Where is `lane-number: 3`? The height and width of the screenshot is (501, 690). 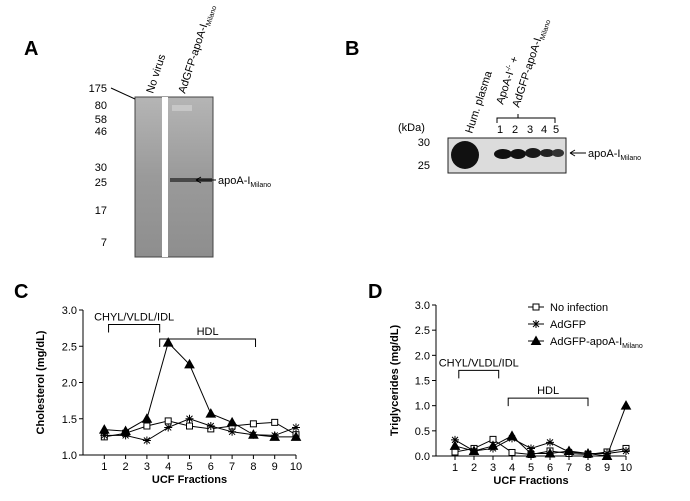 lane-number: 3 is located at coordinates (530, 130).